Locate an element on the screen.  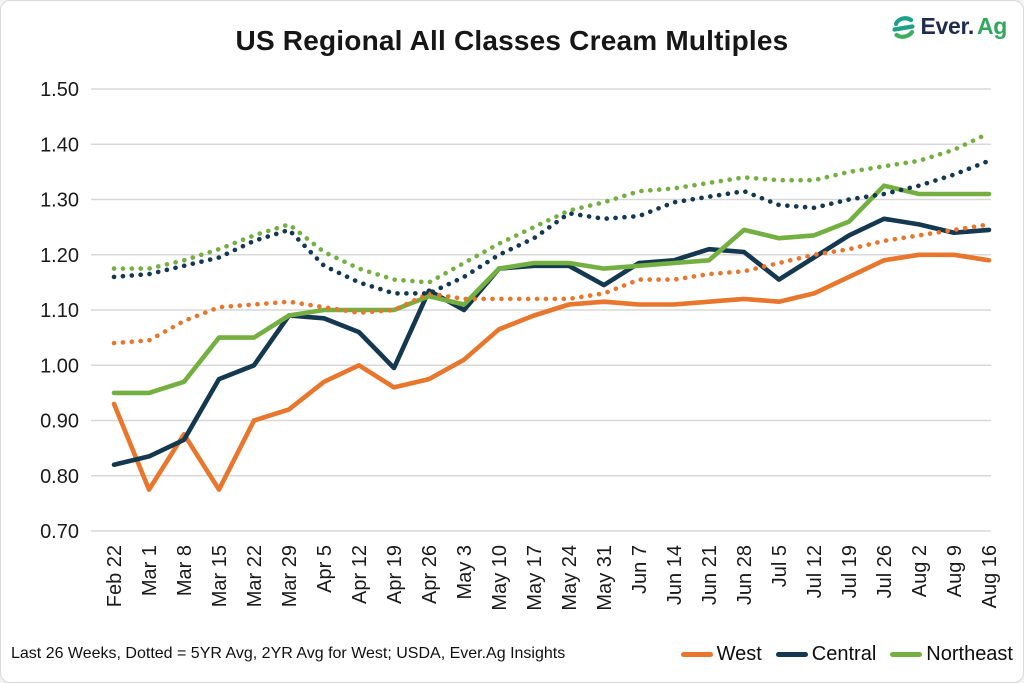
x-tick-label: May 3 is located at coordinates (465, 572).